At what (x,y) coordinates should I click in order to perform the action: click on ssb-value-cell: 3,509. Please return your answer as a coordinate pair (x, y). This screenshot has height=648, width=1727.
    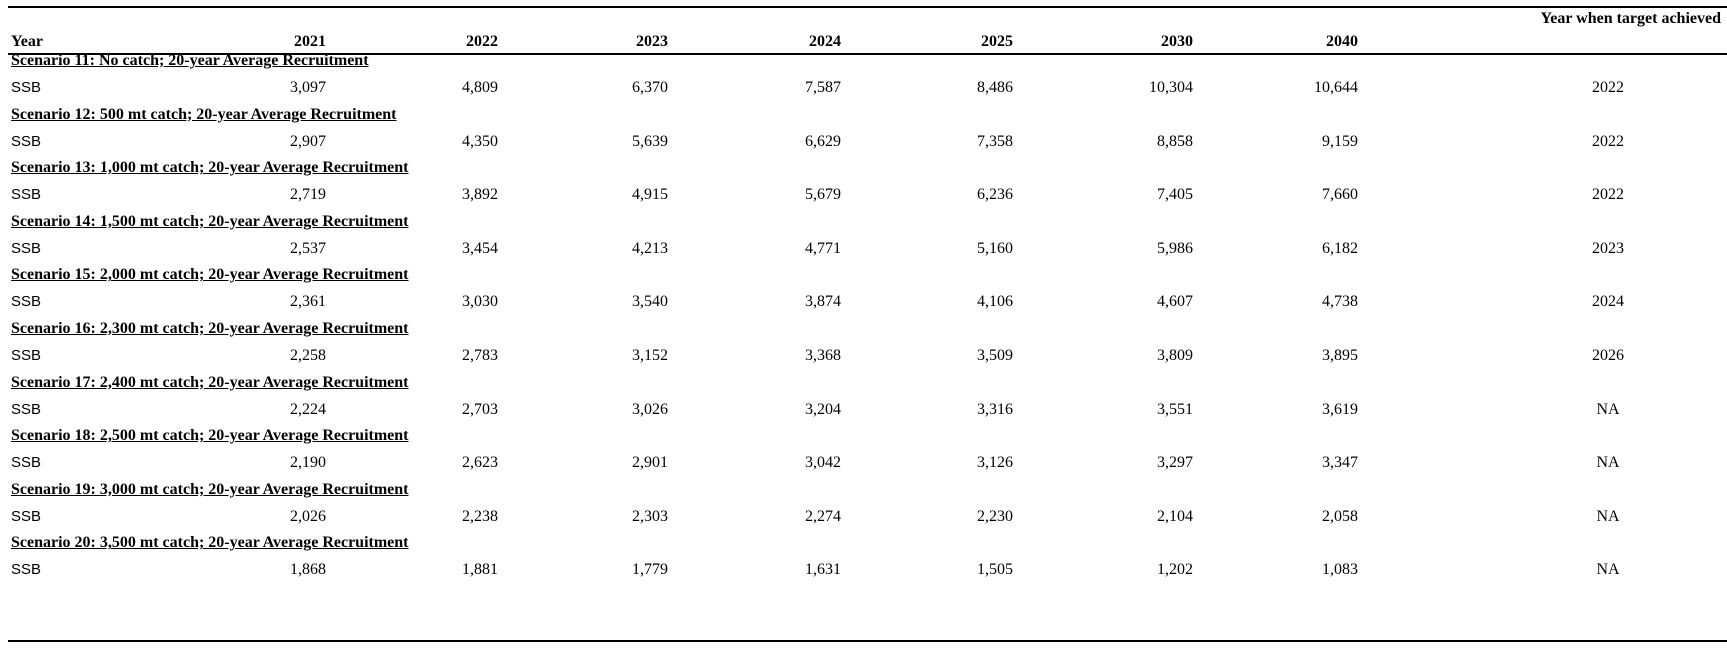
    Looking at the image, I should click on (995, 355).